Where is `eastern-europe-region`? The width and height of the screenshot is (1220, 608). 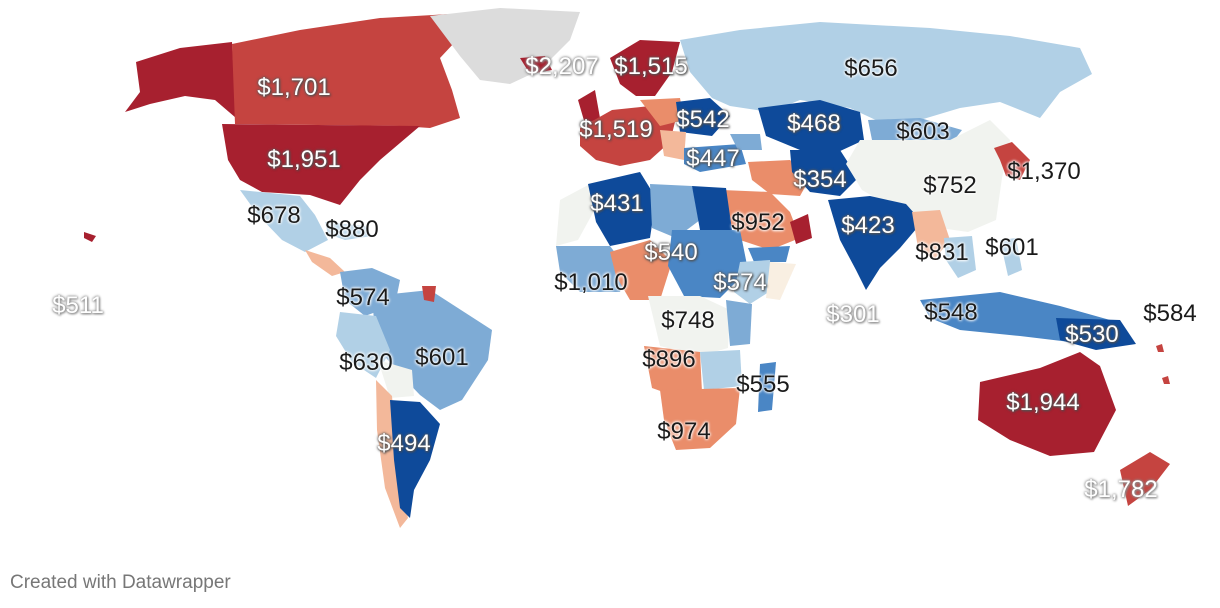
eastern-europe-region is located at coordinates (662, 112).